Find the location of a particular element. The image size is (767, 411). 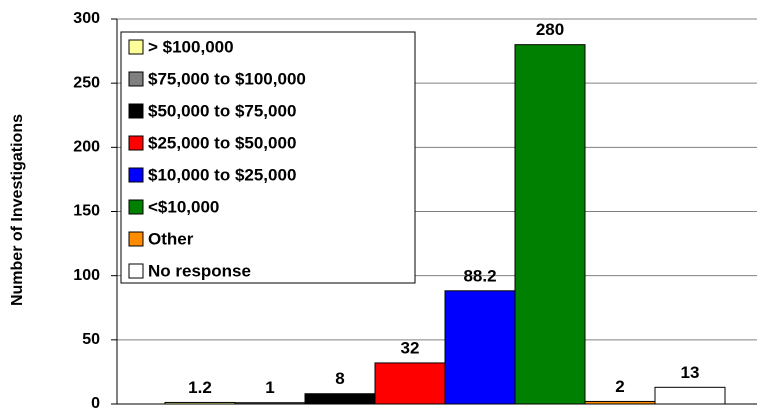

y-tick-label: 250 is located at coordinates (86, 82).